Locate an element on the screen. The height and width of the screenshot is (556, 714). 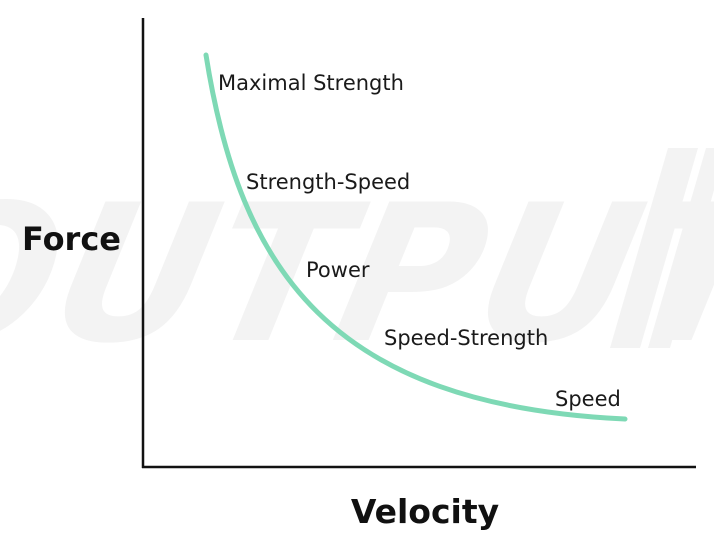
annotation-label-speed-strength: Speed-Strength is located at coordinates (466, 338).